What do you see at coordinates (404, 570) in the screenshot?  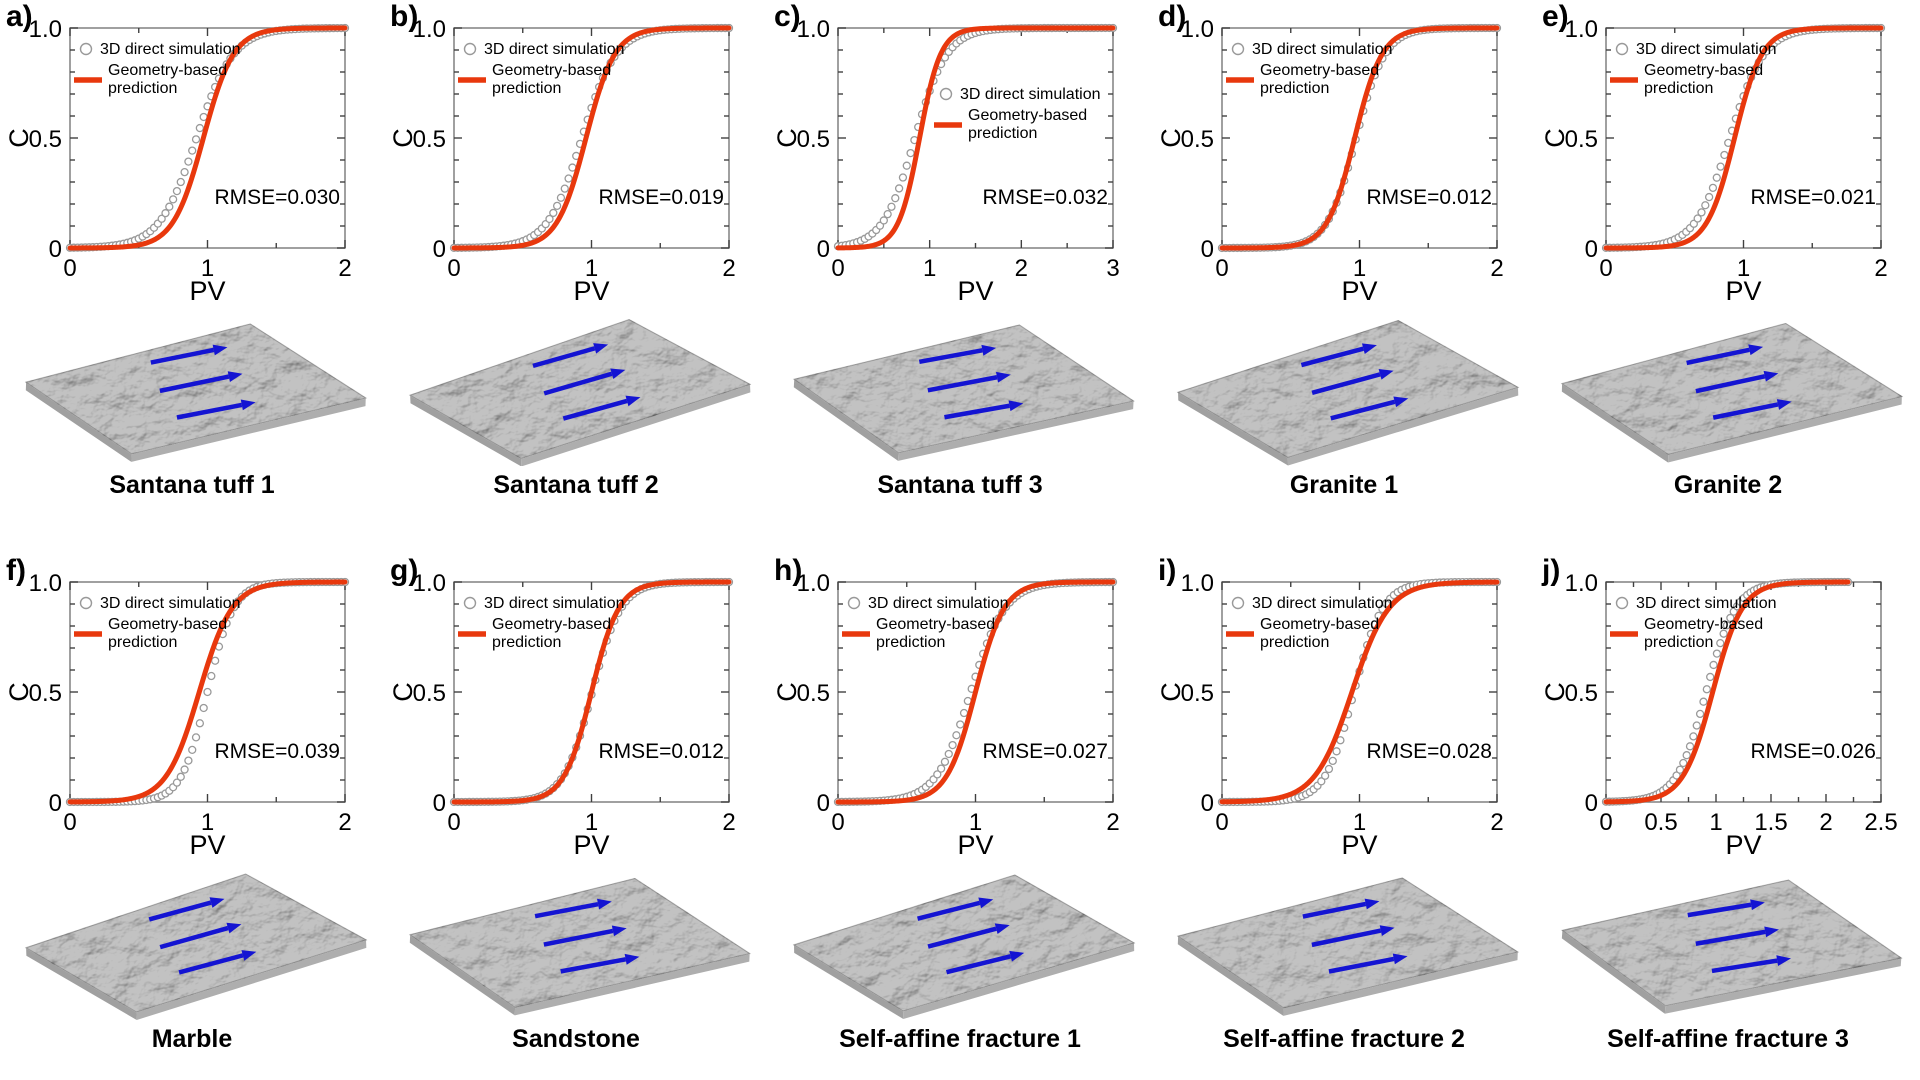 I see `panel-letter: g)` at bounding box center [404, 570].